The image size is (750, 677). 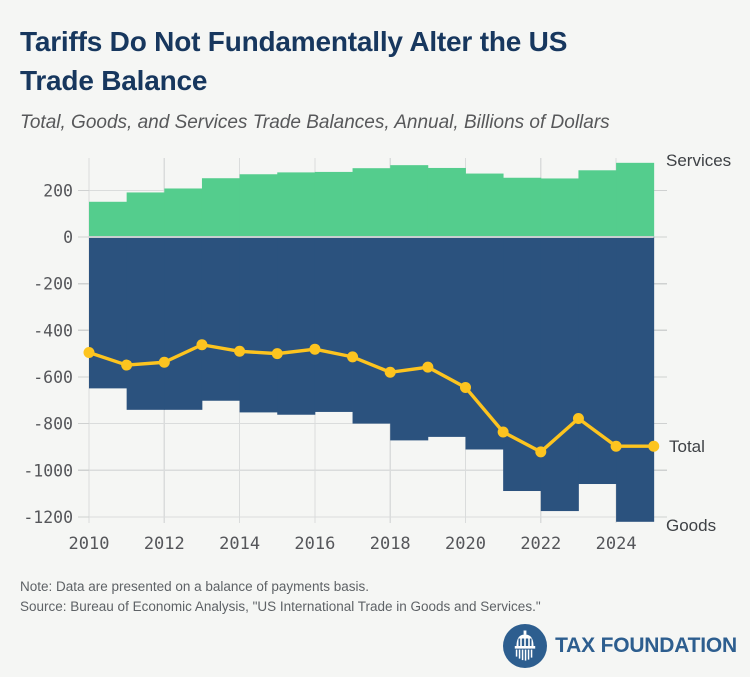 What do you see at coordinates (114, 80) in the screenshot?
I see `title-line-2: Trade Balance` at bounding box center [114, 80].